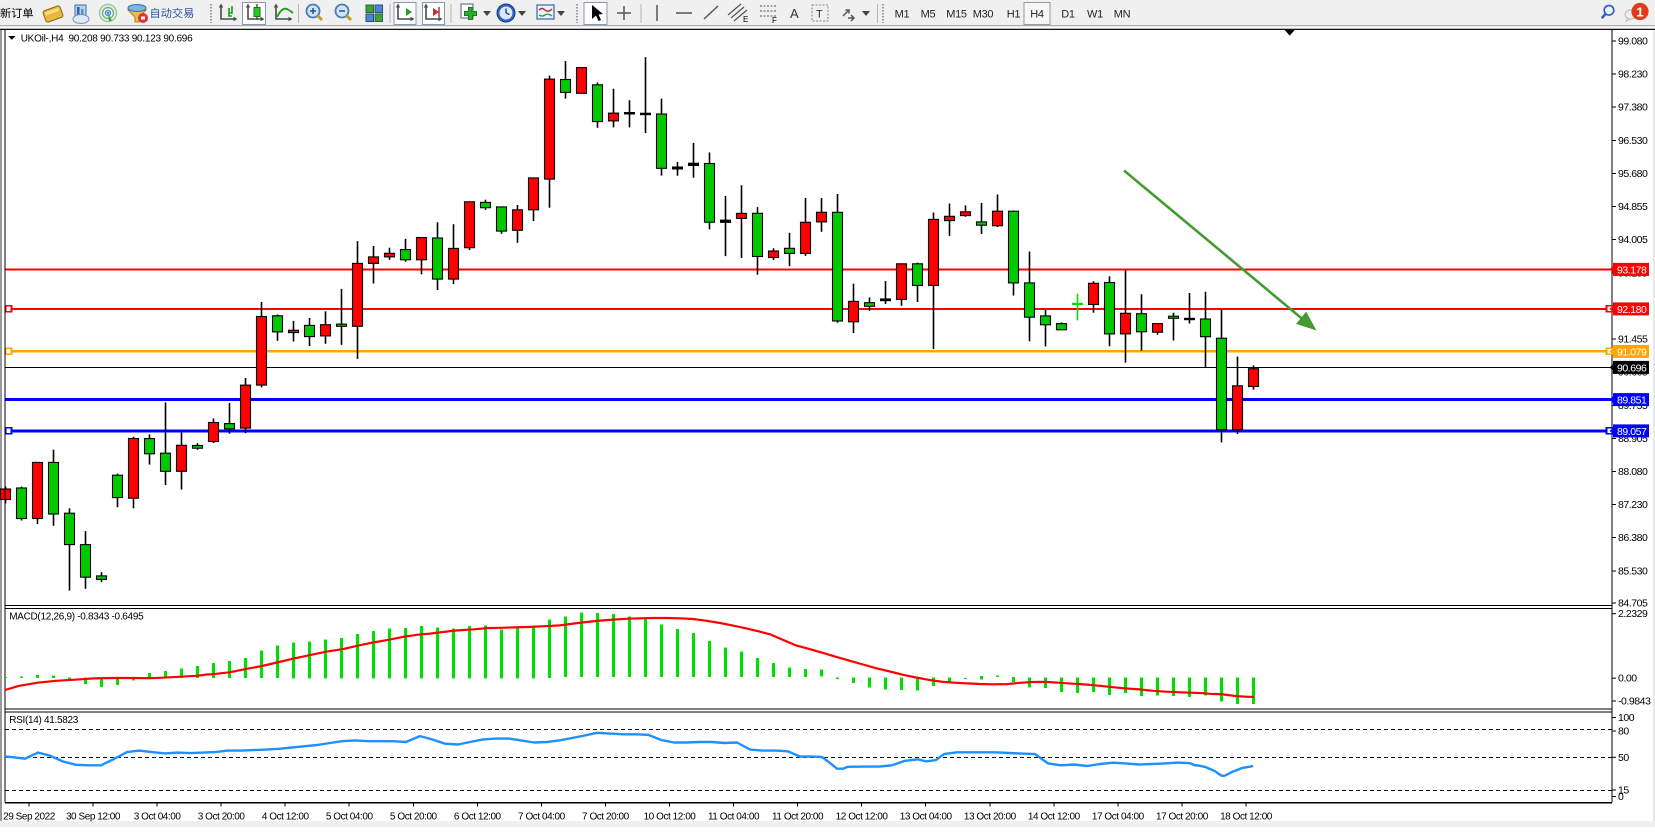 This screenshot has height=832, width=1655. I want to click on svg-text: 50, so click(1623, 758).